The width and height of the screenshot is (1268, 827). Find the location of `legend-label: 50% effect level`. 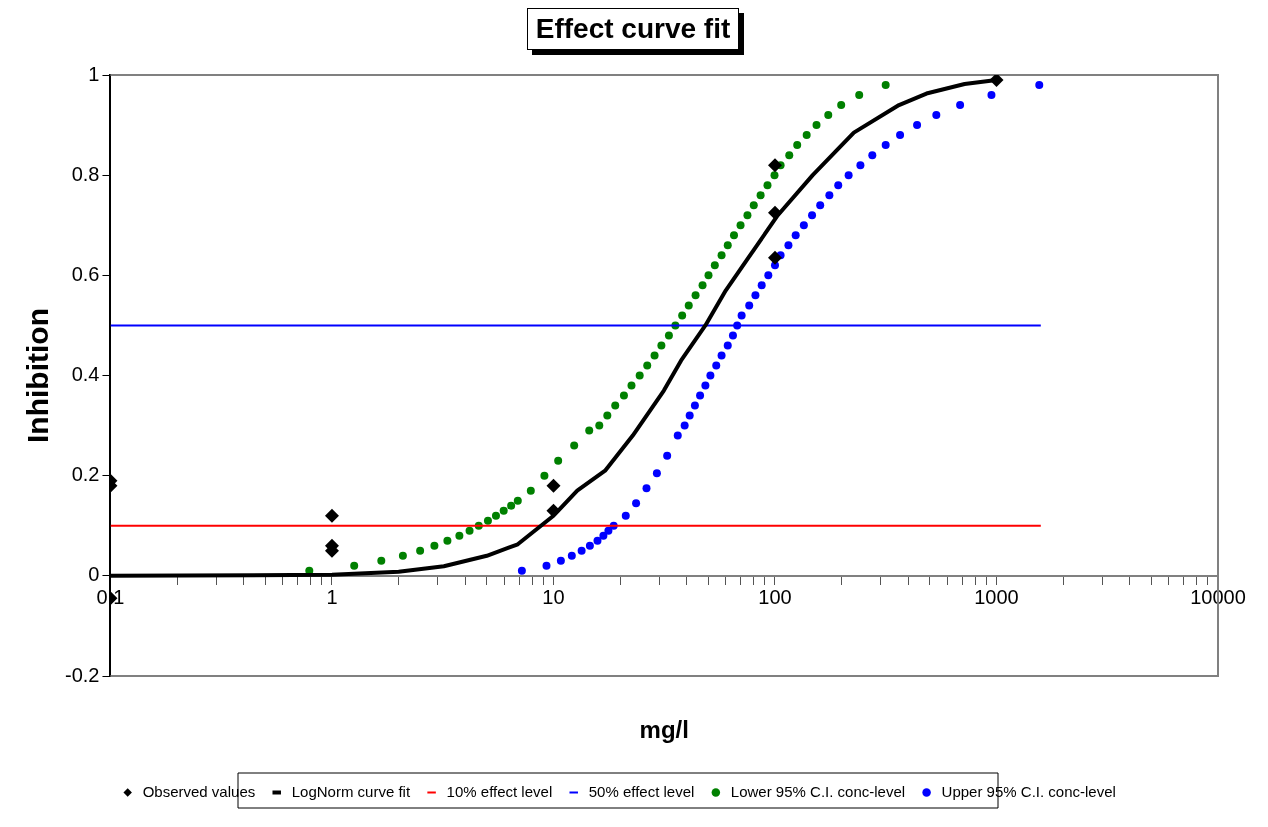

legend-label: 50% effect level is located at coordinates (641, 791).